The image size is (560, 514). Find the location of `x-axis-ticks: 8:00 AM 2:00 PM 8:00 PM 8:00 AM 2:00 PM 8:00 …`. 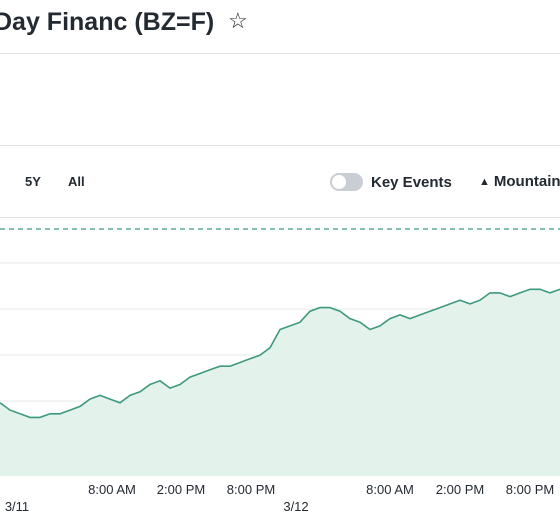

x-axis-ticks: 8:00 AM 2:00 PM 8:00 PM 8:00 AM 2:00 PM 8:00 … is located at coordinates (279, 498).